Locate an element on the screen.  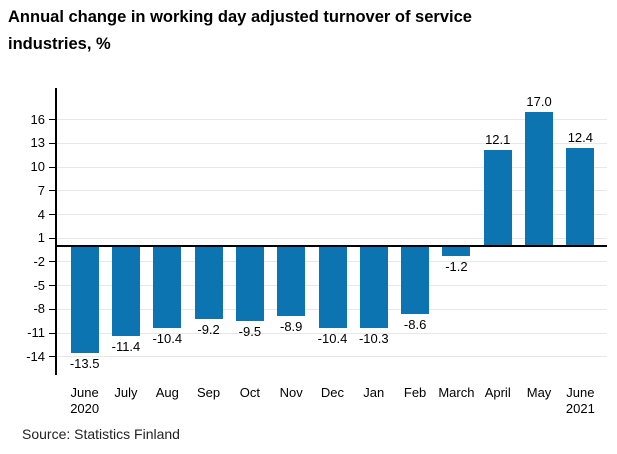
source-note: Source: Statistics Finland is located at coordinates (101, 434).